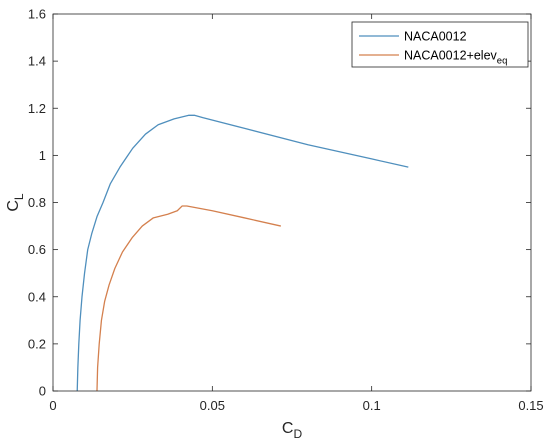 The height and width of the screenshot is (443, 550). I want to click on y-axis-label-sub: L, so click(19, 196).